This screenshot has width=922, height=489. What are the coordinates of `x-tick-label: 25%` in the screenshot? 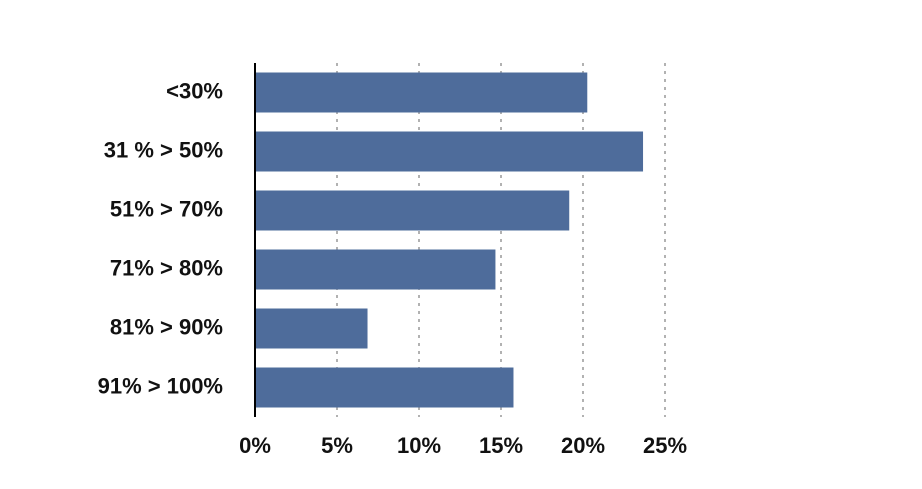 It's located at (665, 445).